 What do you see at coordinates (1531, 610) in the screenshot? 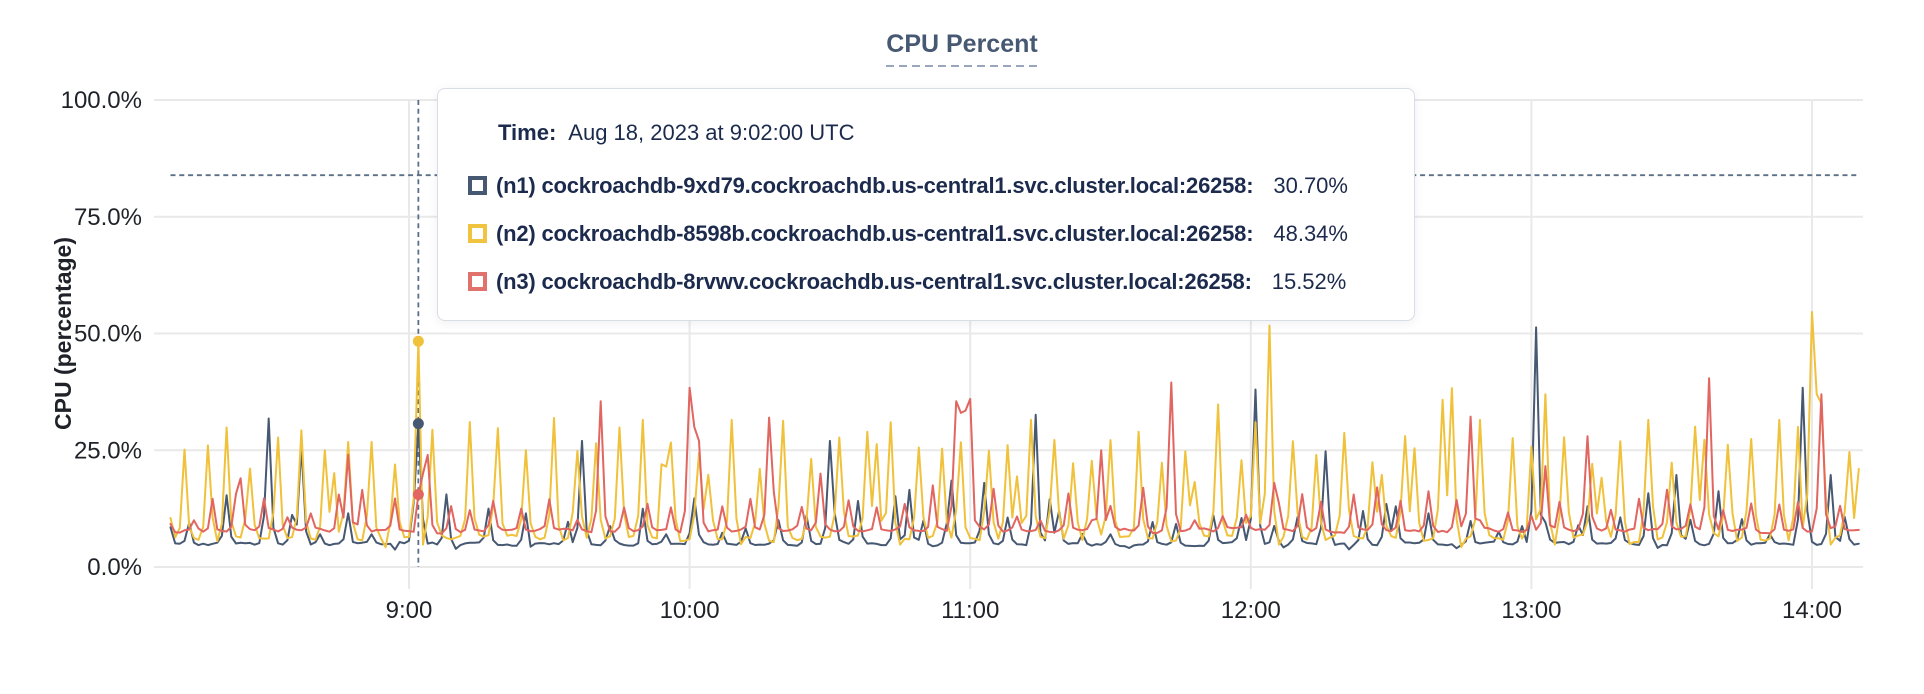
I see `x-tick-label-13-00: 13:00` at bounding box center [1531, 610].